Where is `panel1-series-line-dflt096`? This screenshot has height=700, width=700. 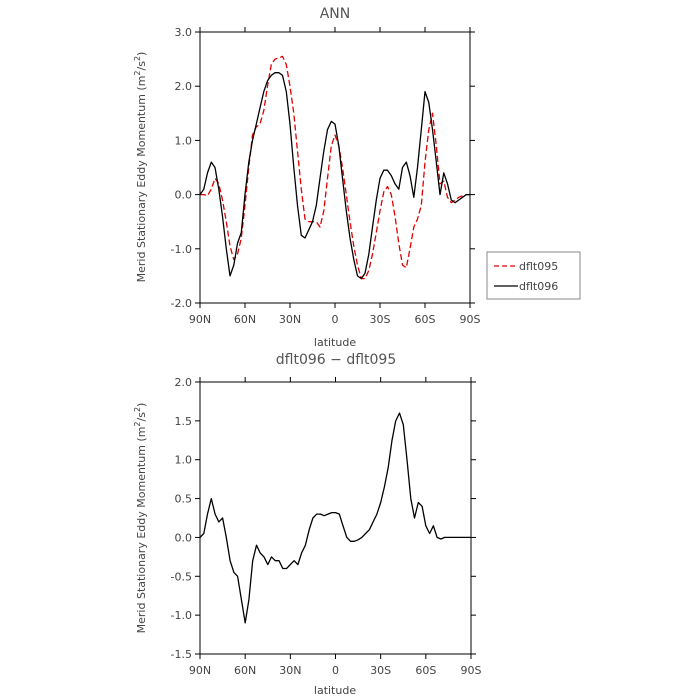 panel1-series-line-dflt096 is located at coordinates (334, 176).